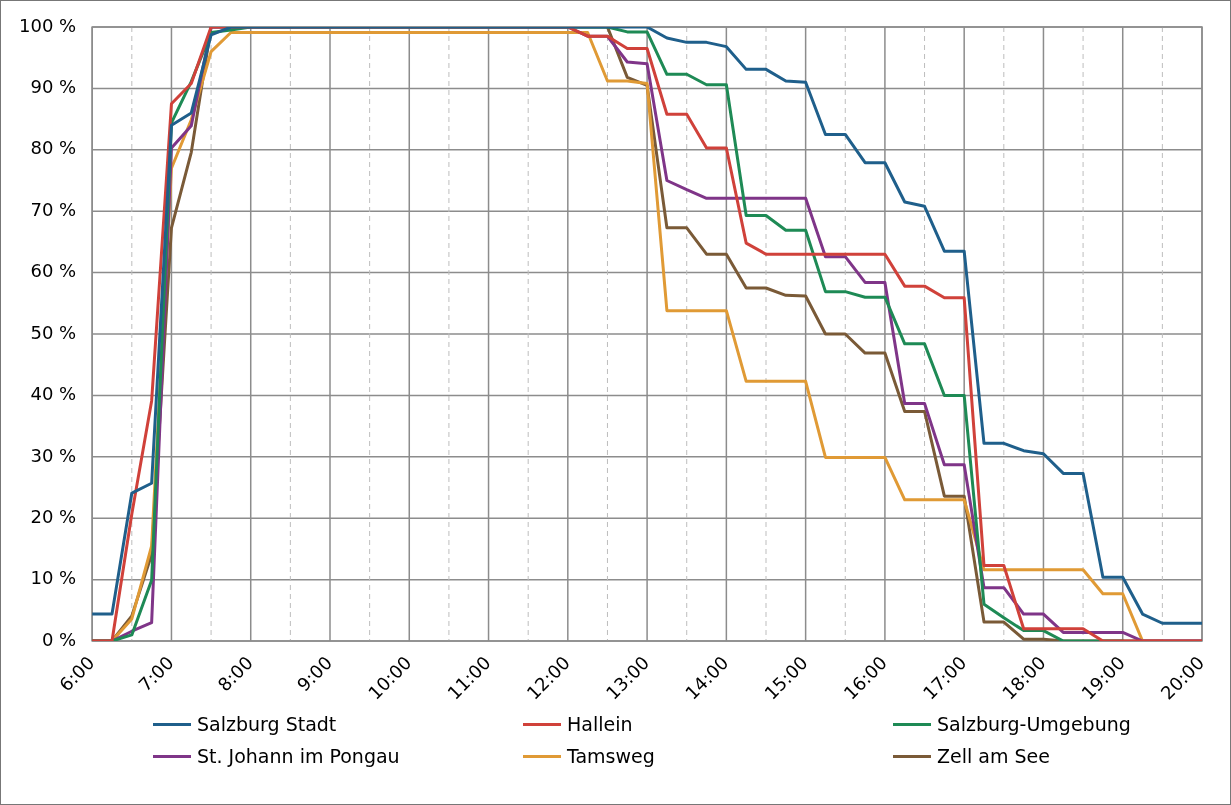  What do you see at coordinates (298, 756) in the screenshot?
I see `legend-label: St. Johann im Pongau` at bounding box center [298, 756].